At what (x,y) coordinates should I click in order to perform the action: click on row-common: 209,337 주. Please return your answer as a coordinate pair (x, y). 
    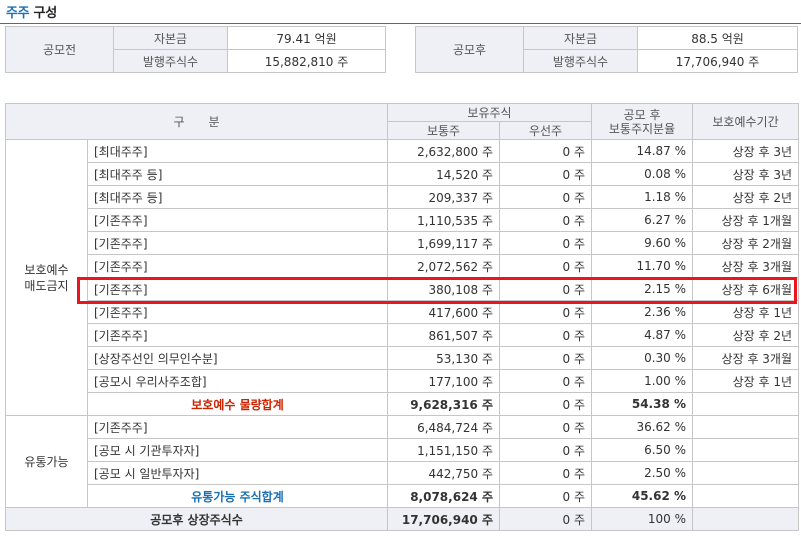
    Looking at the image, I should click on (443, 197).